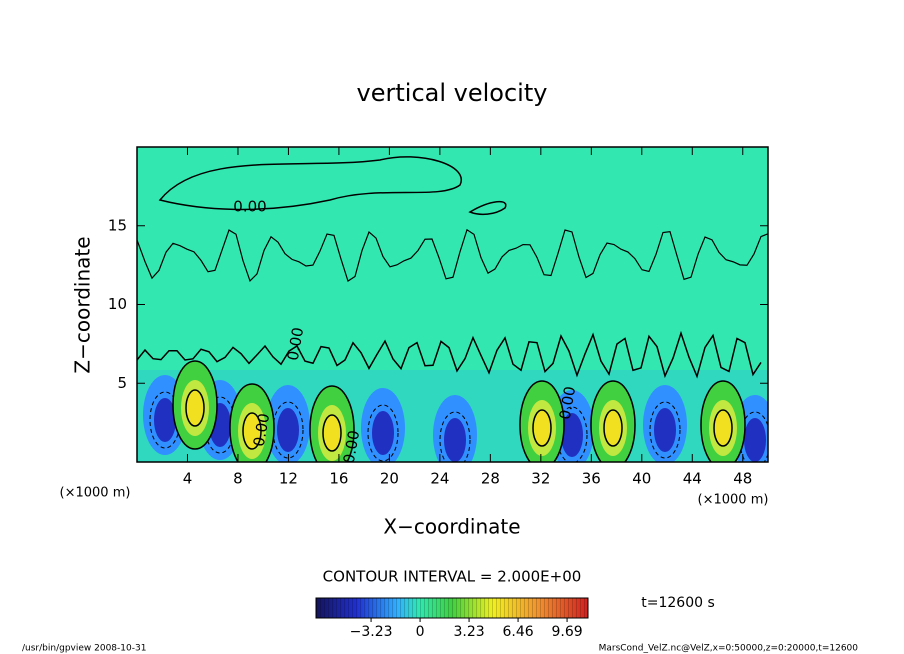 Image resolution: width=904 pixels, height=654 pixels. What do you see at coordinates (452, 577) in the screenshot?
I see `contour-interval: CONTOUR INTERVAL = 2.000E+00` at bounding box center [452, 577].